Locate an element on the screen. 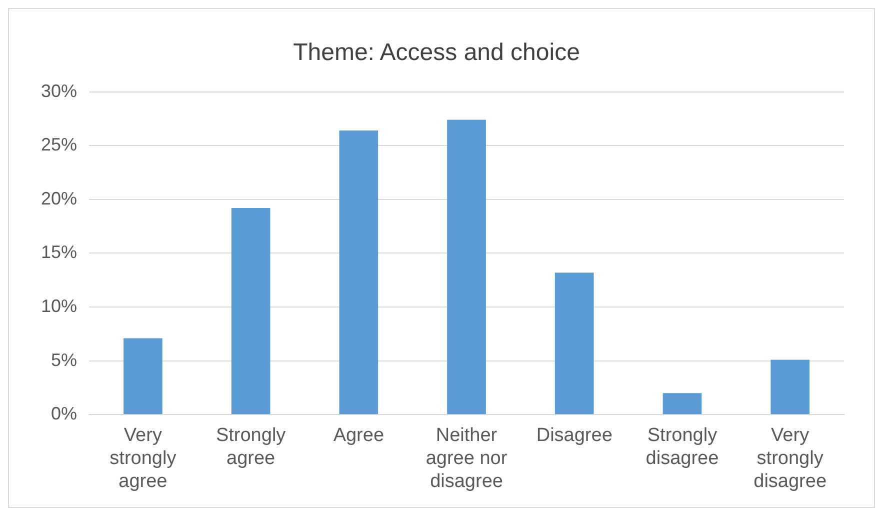 This screenshot has height=516, width=883. x-tick-label: Disagree is located at coordinates (574, 435).